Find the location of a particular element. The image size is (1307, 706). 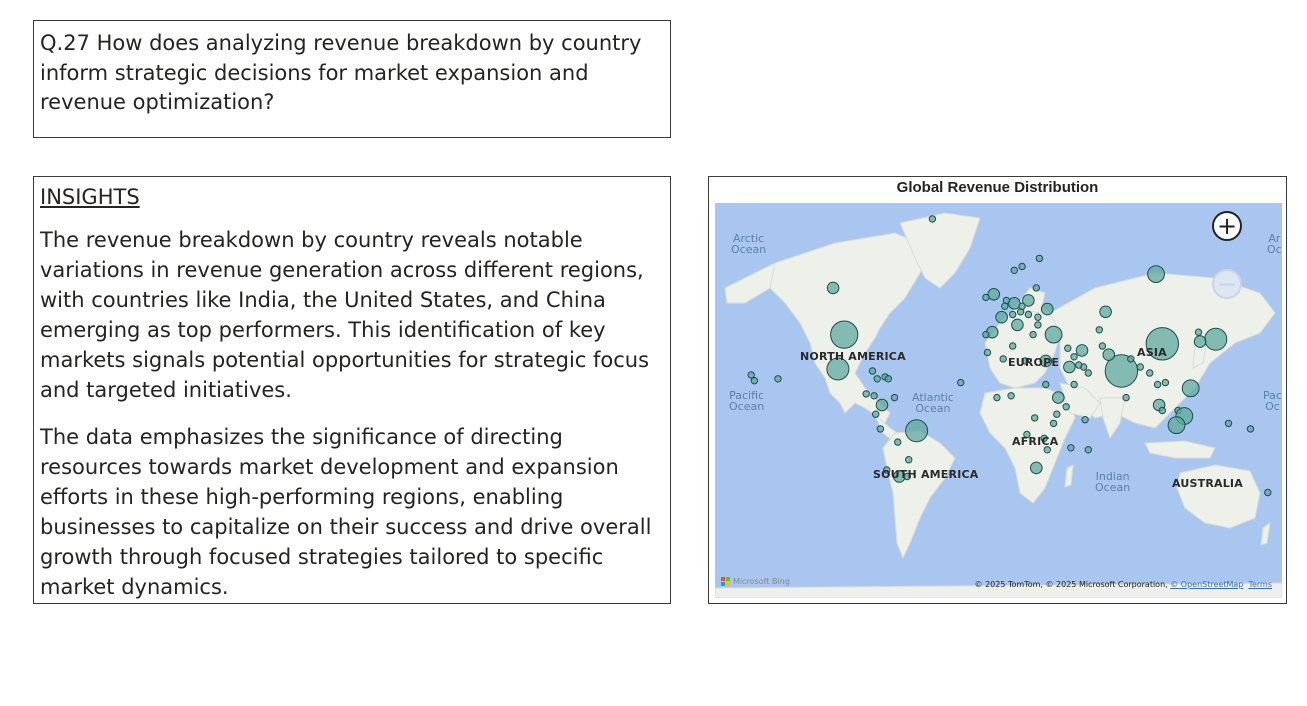

land-indonesia is located at coordinates (1180, 449).